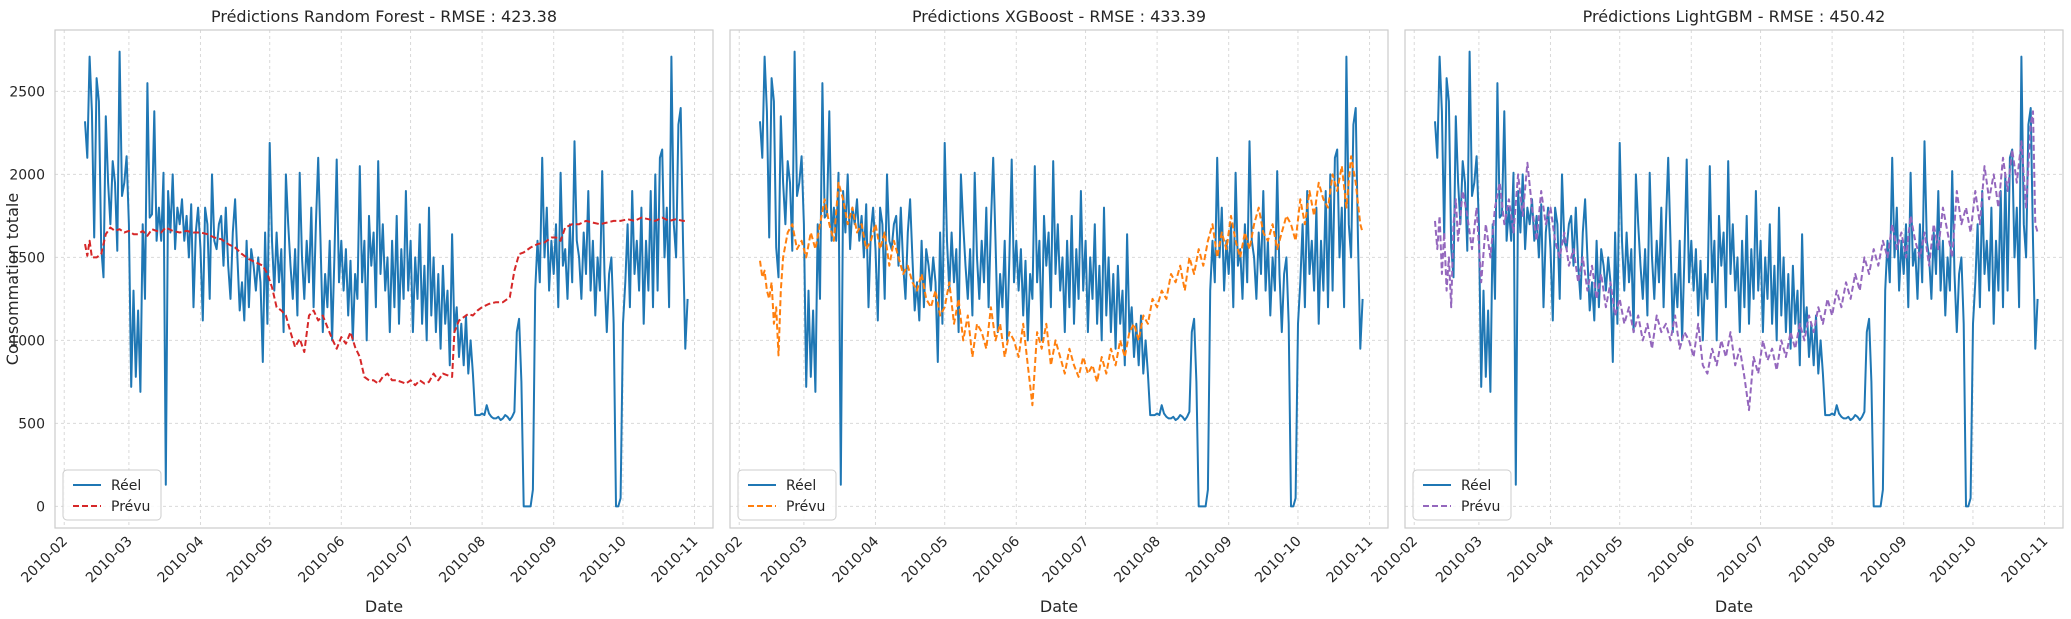  What do you see at coordinates (31, 424) in the screenshot?
I see `y-tick-label: 500` at bounding box center [31, 424].